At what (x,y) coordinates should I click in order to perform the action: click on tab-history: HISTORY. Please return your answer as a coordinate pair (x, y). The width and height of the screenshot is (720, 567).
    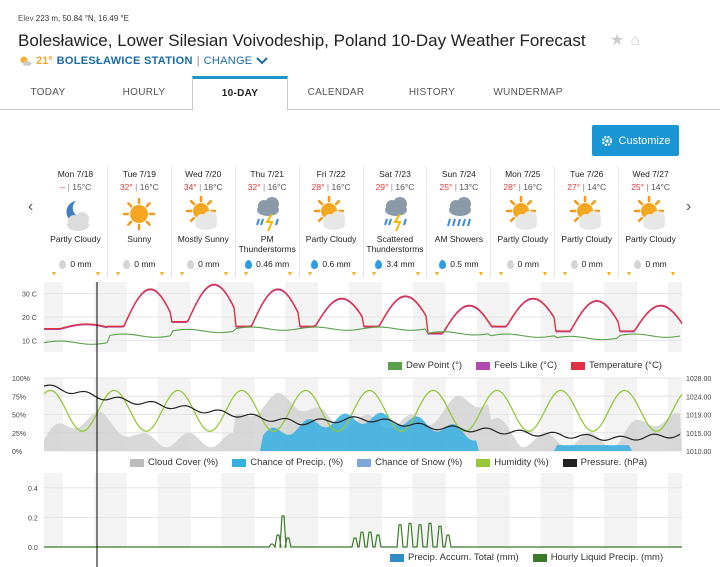
    Looking at the image, I should click on (432, 92).